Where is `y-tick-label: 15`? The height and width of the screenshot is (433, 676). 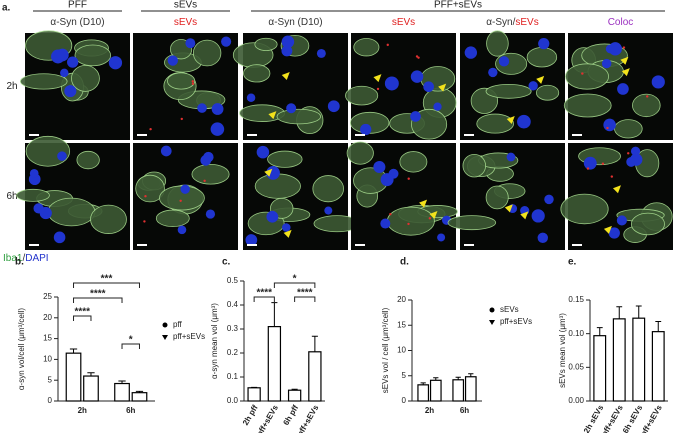 y-tick-label: 15 is located at coordinates (47, 338).